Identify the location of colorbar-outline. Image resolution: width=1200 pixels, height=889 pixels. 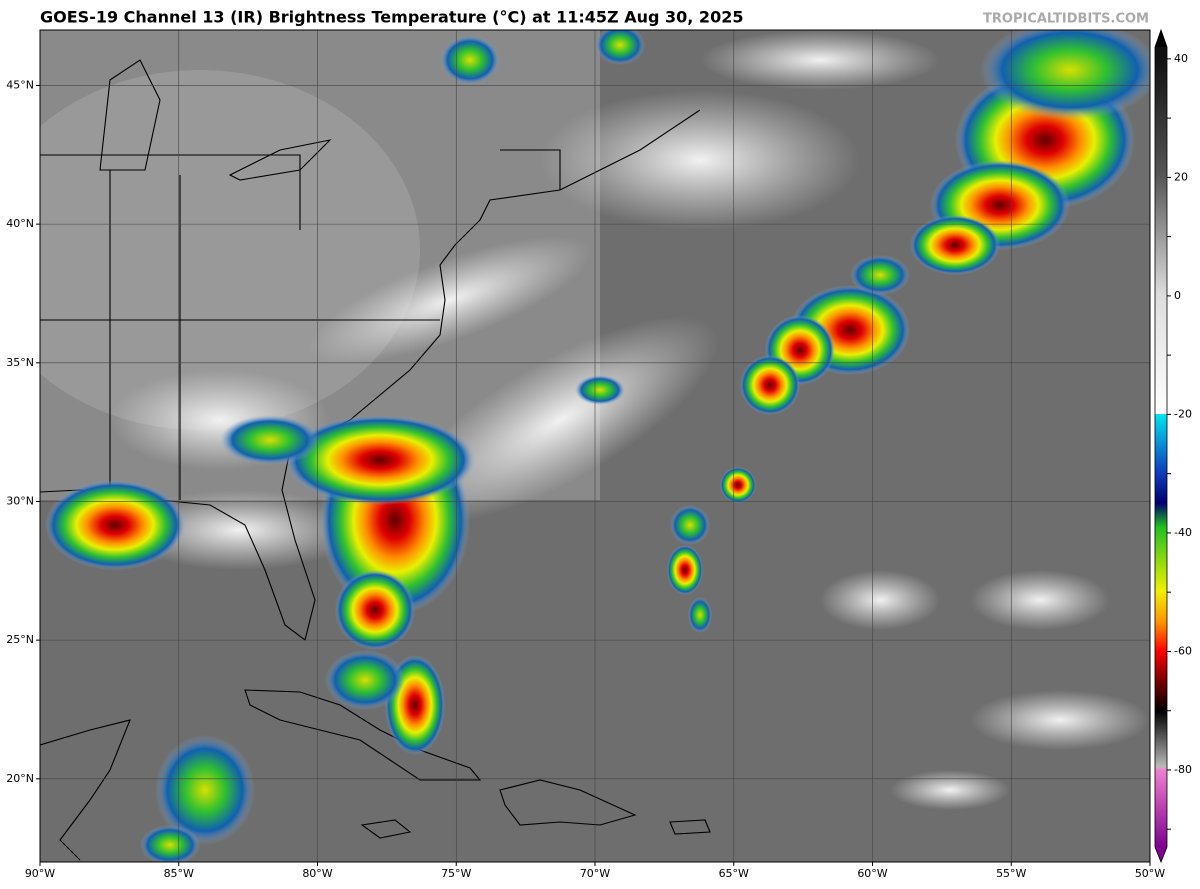
(1161, 446).